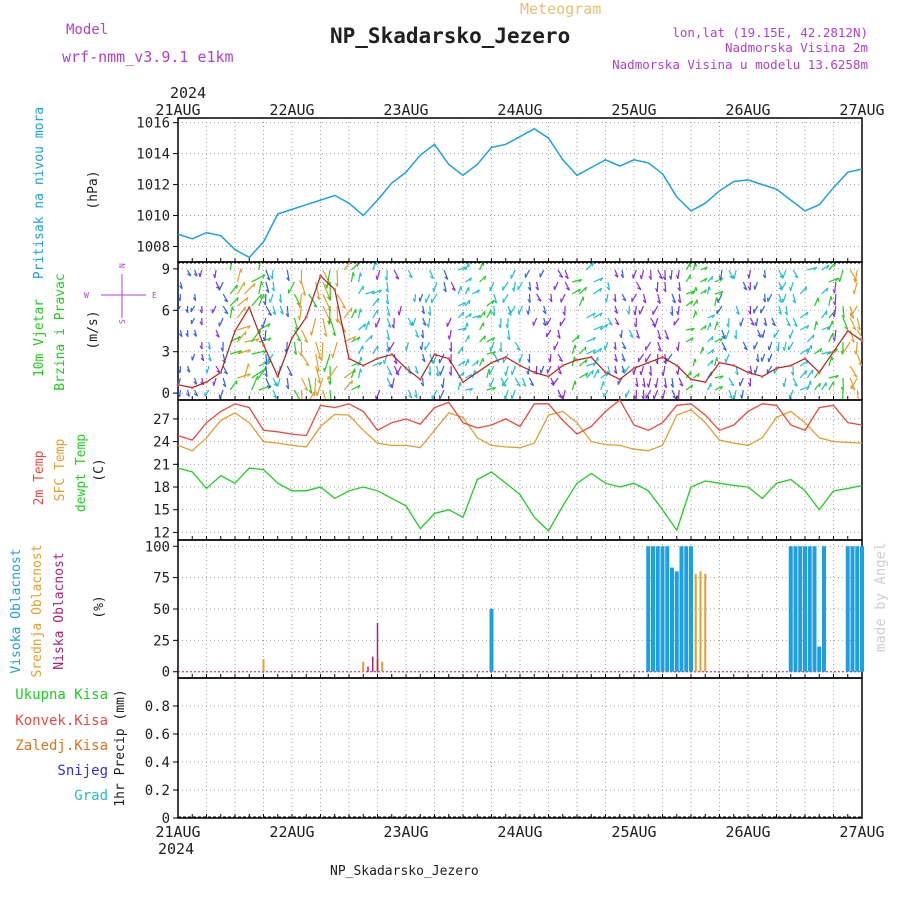 The image size is (900, 900). What do you see at coordinates (677, 365) in the screenshot?
I see `wind-speed-point` at bounding box center [677, 365].